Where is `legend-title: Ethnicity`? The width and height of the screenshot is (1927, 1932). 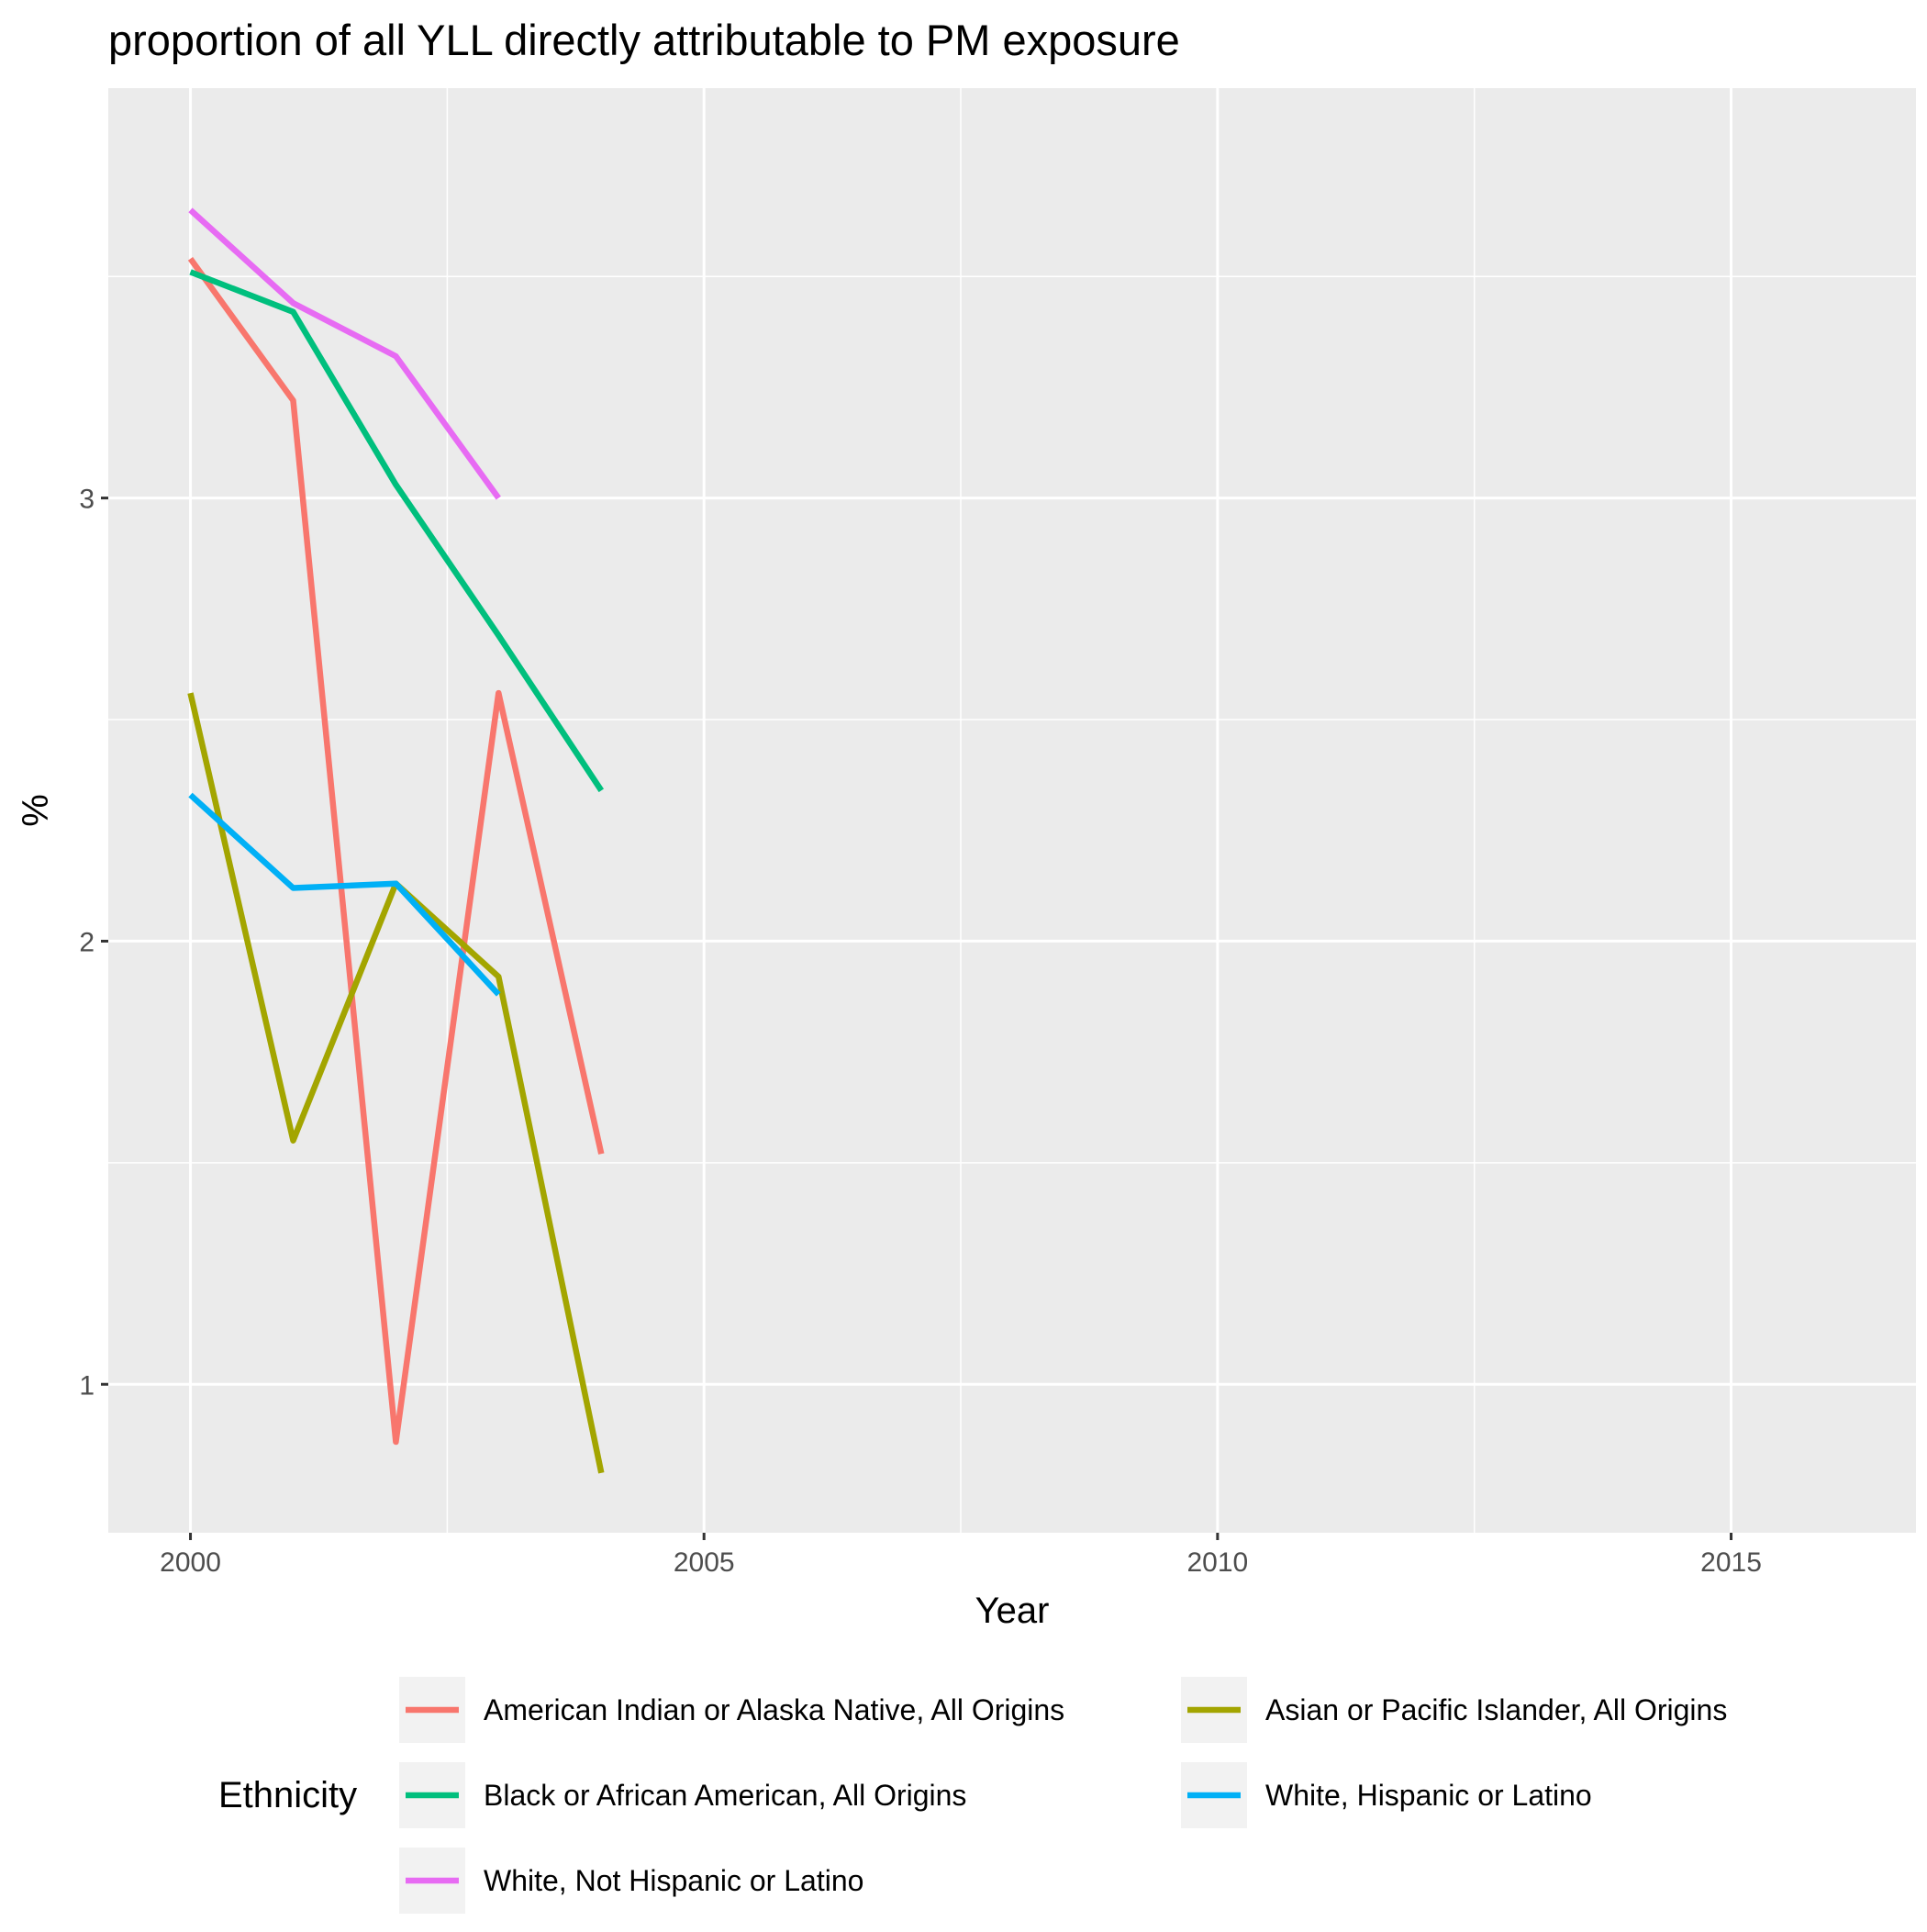 legend-title: Ethnicity is located at coordinates (287, 1795).